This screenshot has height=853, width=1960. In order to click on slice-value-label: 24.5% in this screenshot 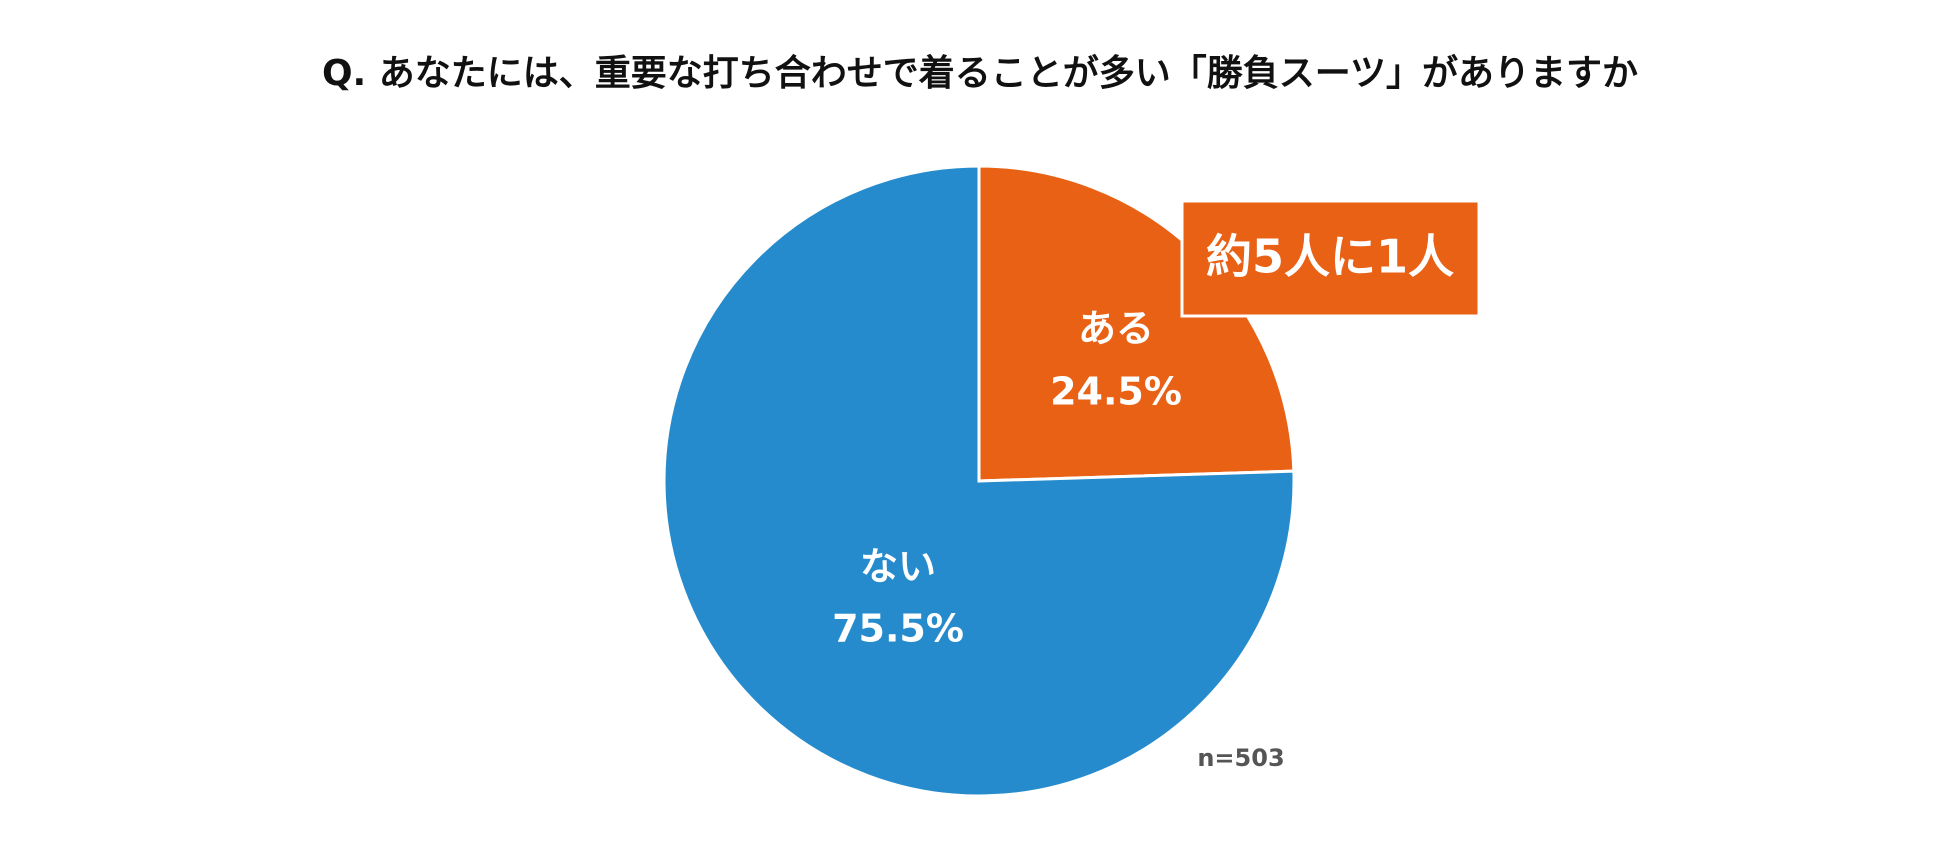, I will do `click(1116, 392)`.